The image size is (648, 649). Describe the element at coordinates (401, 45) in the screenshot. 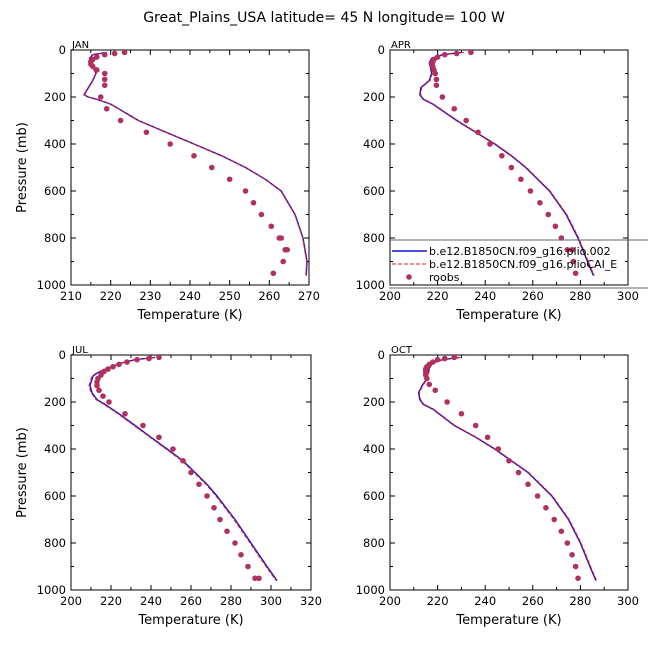

I see `panel-label: APR` at that location.